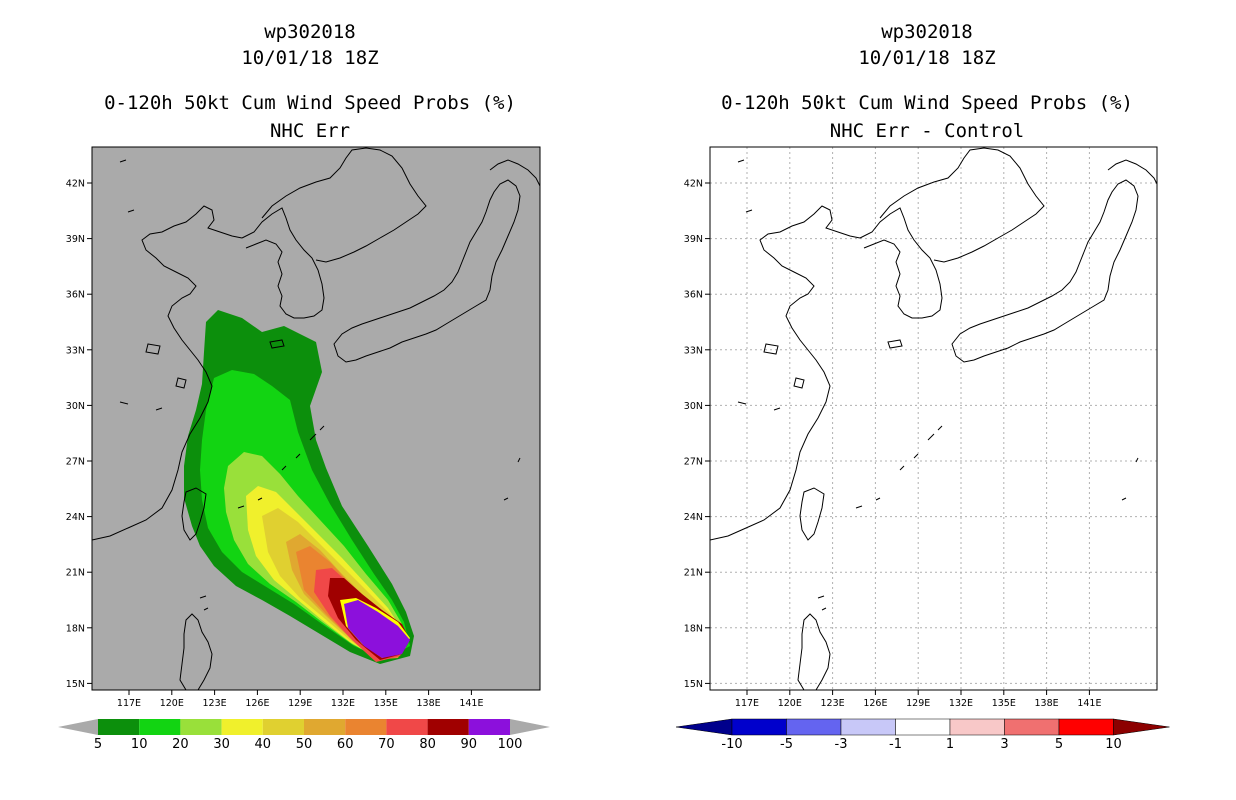 Image resolution: width=1236 pixels, height=800 pixels. I want to click on left-storm-id: wp302018, so click(310, 32).